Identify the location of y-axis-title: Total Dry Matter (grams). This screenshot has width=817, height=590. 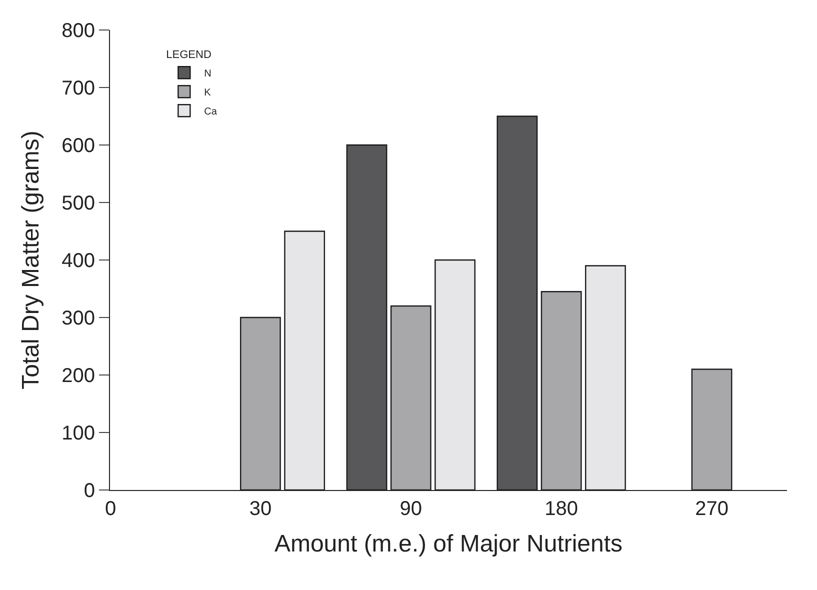
(31, 260).